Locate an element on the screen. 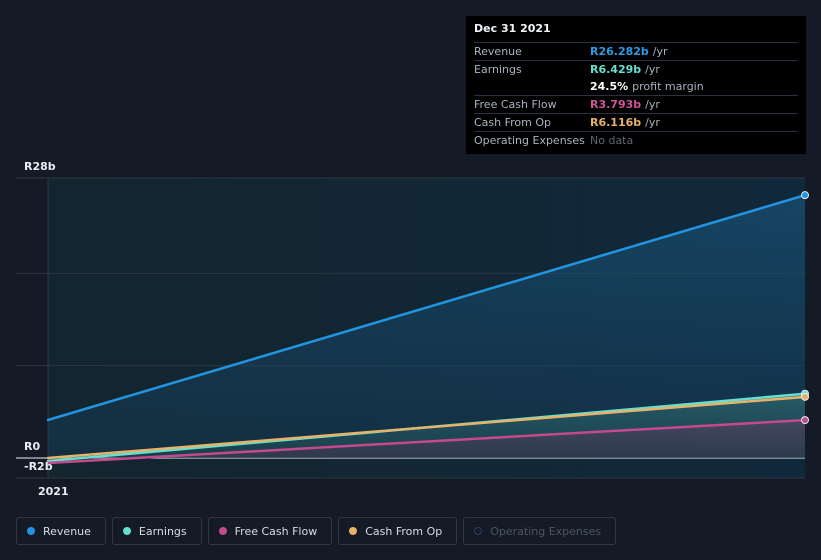 Image resolution: width=821 pixels, height=560 pixels. tooltip-row-margin: 24.5% profit margin is located at coordinates (636, 86).